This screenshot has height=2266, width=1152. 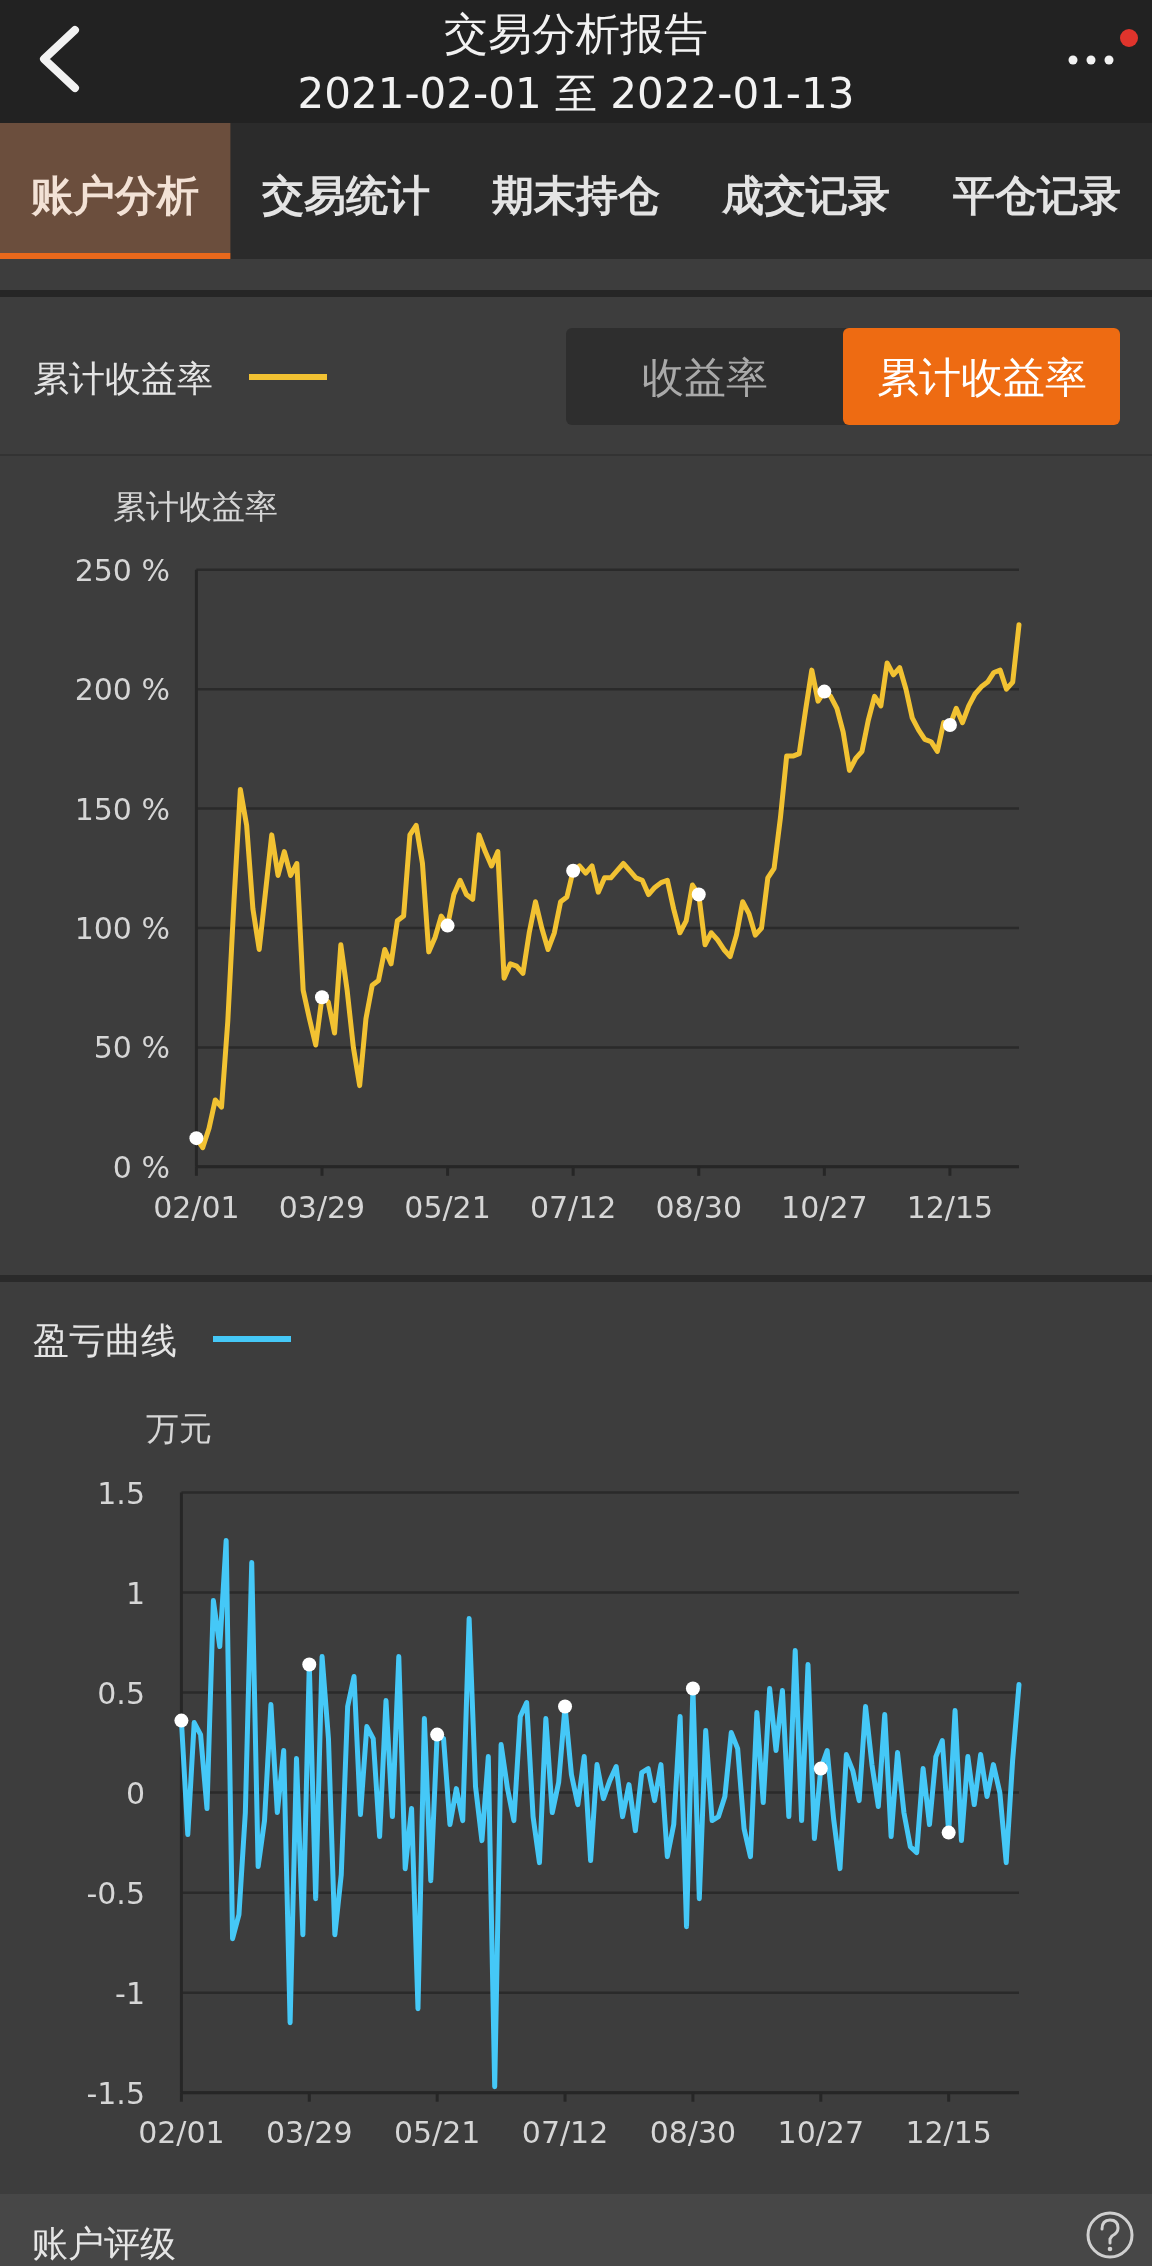 I want to click on text: 成交记录, so click(x=806, y=195).